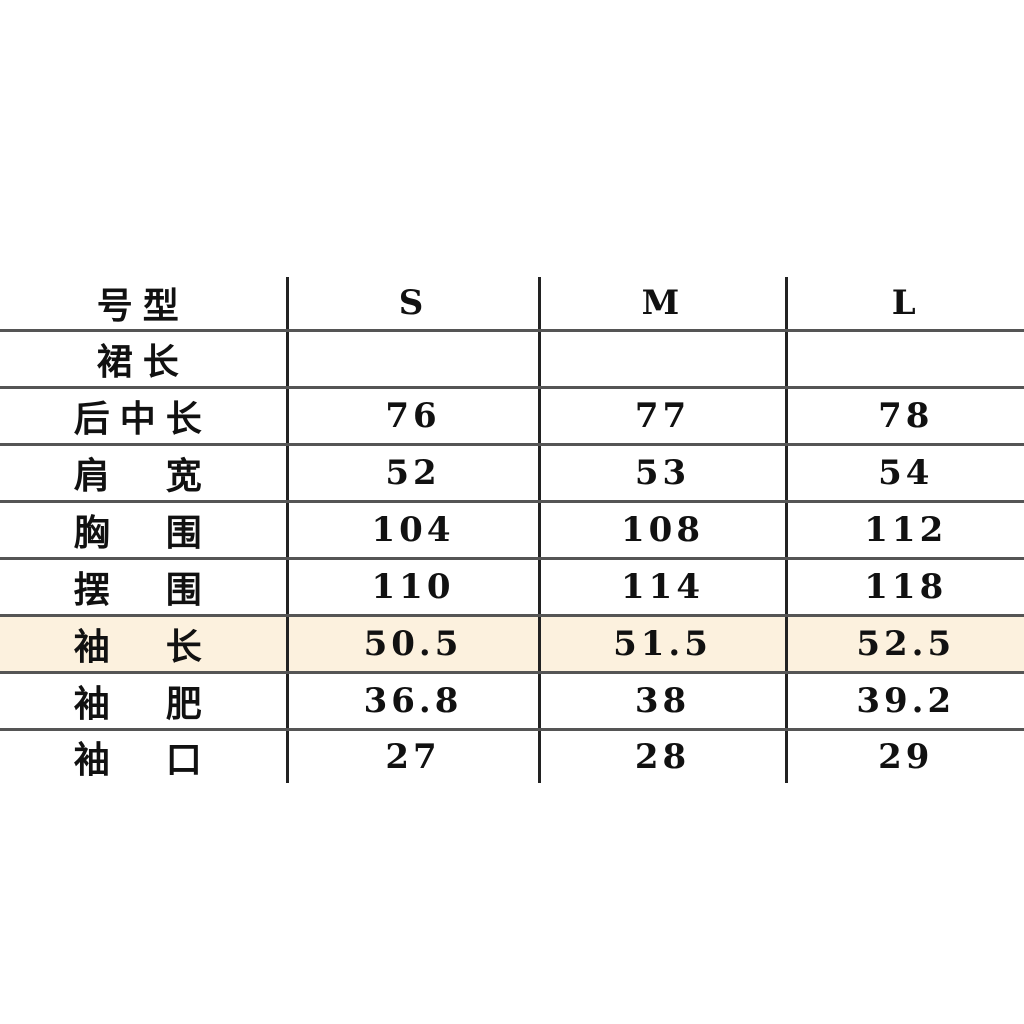 The image size is (1024, 1024). What do you see at coordinates (142, 760) in the screenshot?
I see `row-label: 袖 口` at bounding box center [142, 760].